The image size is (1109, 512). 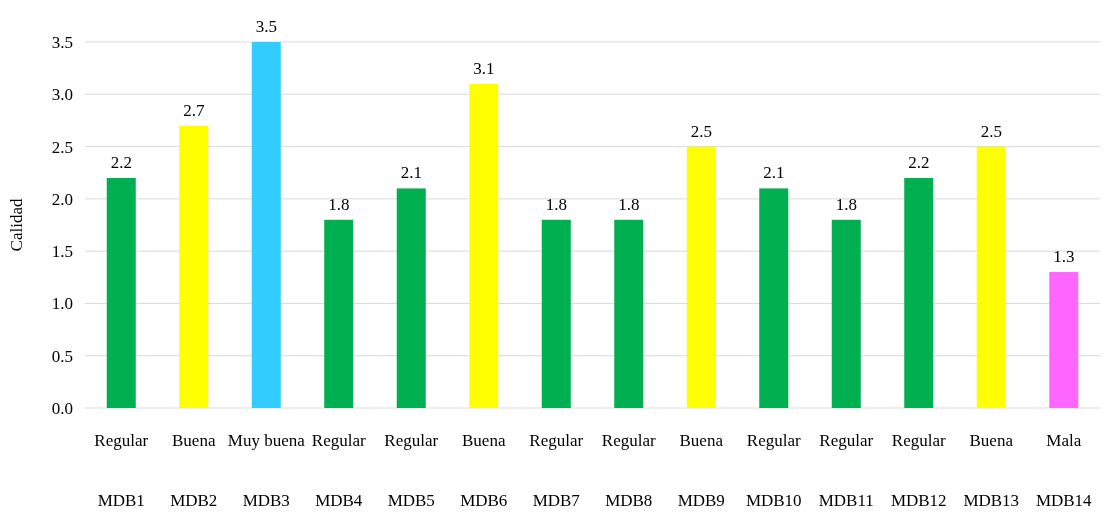 What do you see at coordinates (62, 95) in the screenshot?
I see `y-tick-label: 3.0` at bounding box center [62, 95].